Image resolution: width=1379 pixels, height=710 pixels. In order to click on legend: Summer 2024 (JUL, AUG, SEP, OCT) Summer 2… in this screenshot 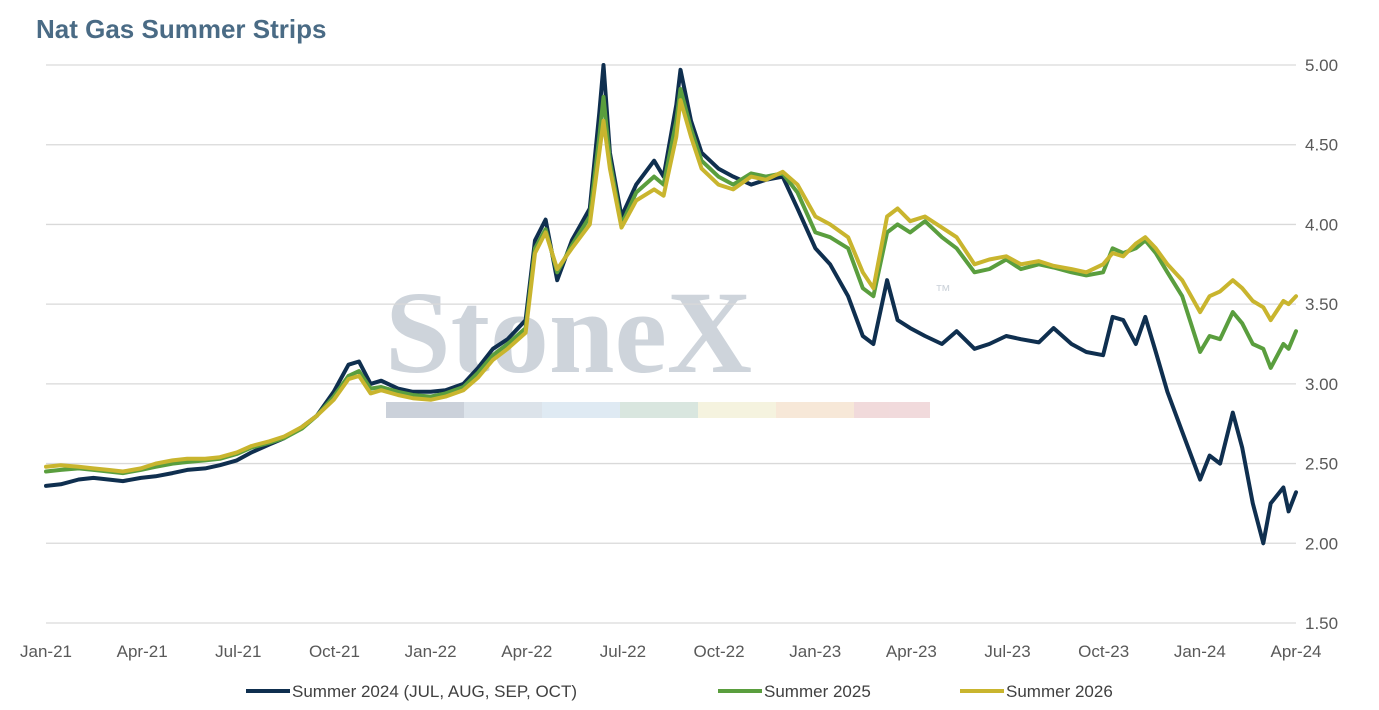, I will do `click(679, 691)`.